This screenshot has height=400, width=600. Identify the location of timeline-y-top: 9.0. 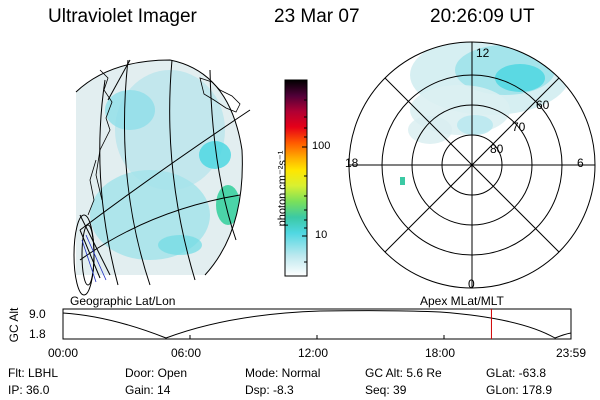
(37, 314).